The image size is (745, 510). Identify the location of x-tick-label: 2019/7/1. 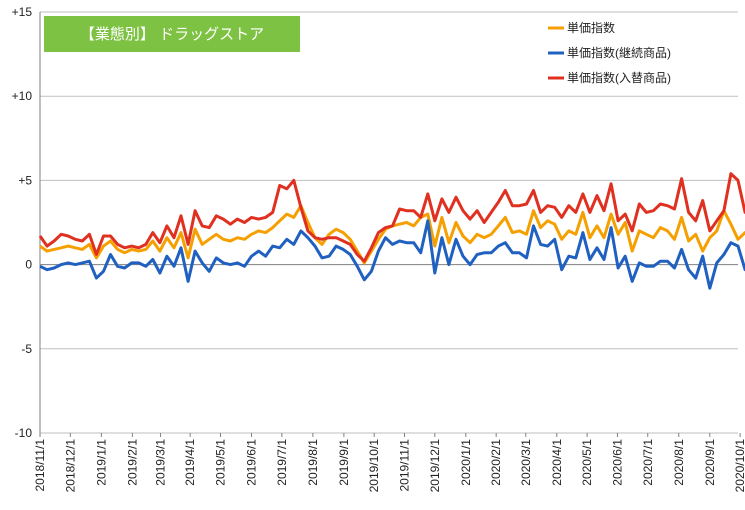
(282, 462).